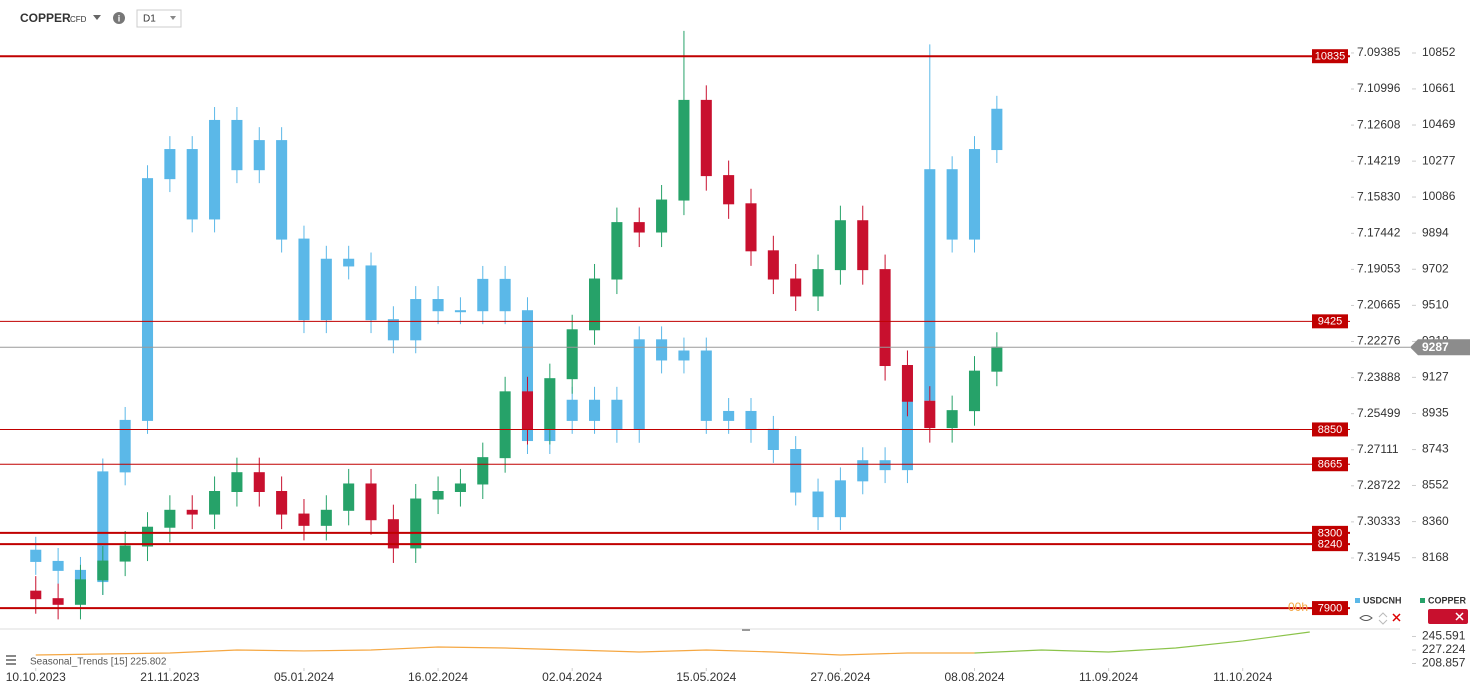 This screenshot has height=699, width=1482. What do you see at coordinates (1444, 663) in the screenshot?
I see `indicator-tick-label: 208.857` at bounding box center [1444, 663].